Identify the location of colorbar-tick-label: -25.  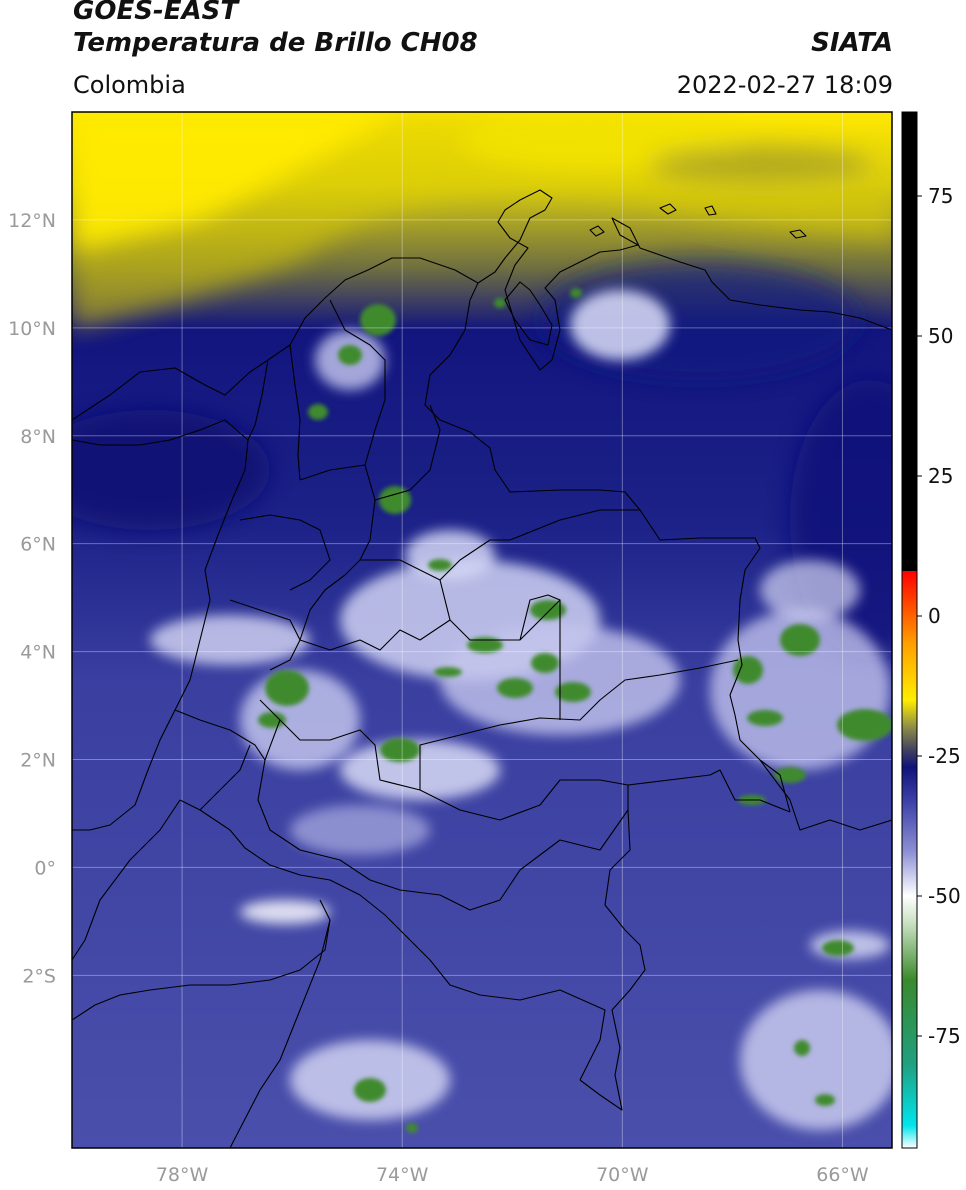
(944, 756).